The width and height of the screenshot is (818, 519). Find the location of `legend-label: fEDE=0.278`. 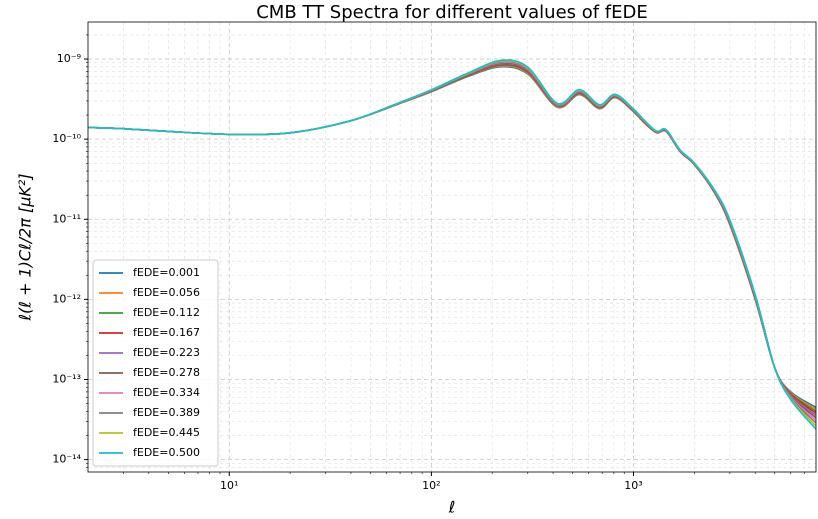

legend-label: fEDE=0.278 is located at coordinates (166, 372).